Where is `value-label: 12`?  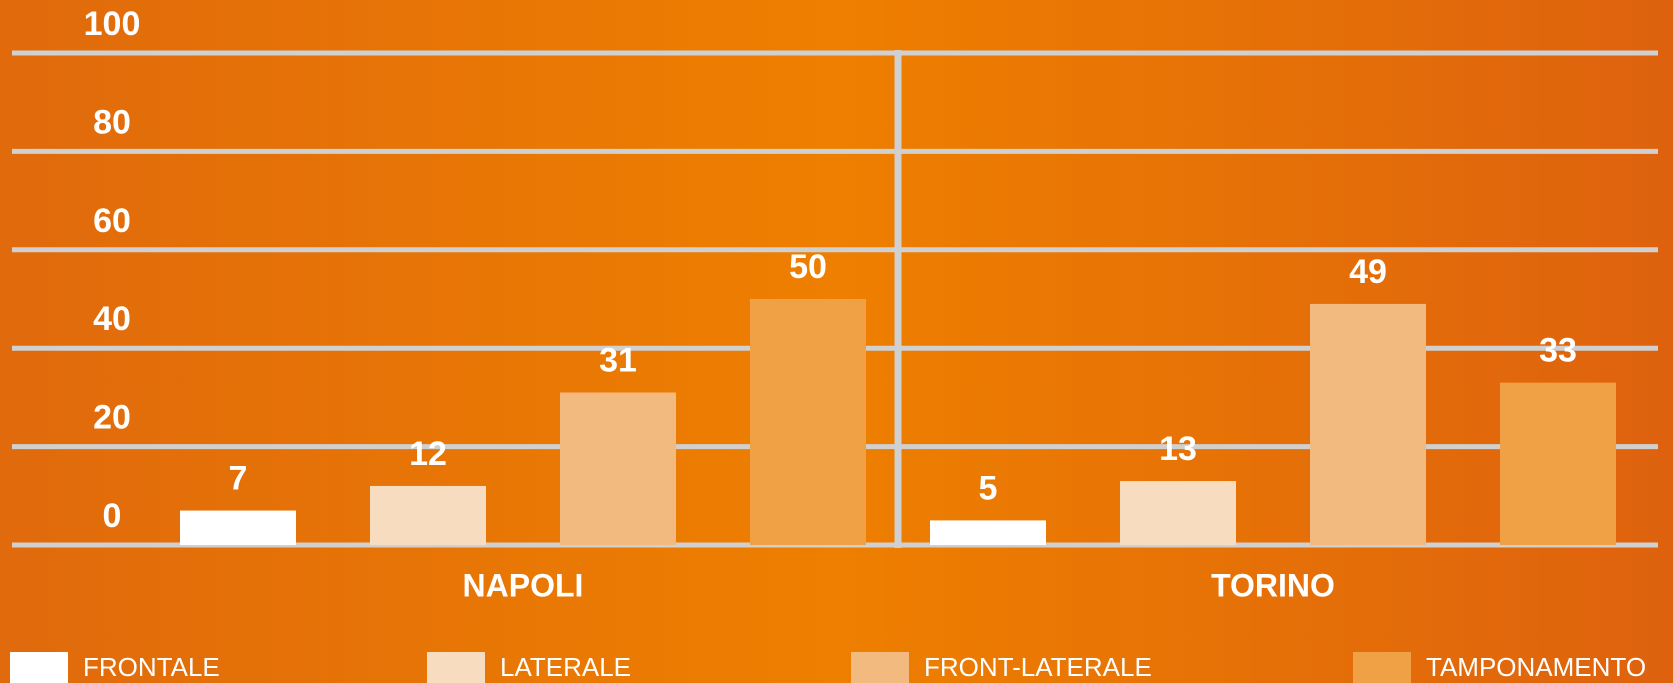
value-label: 12 is located at coordinates (428, 454).